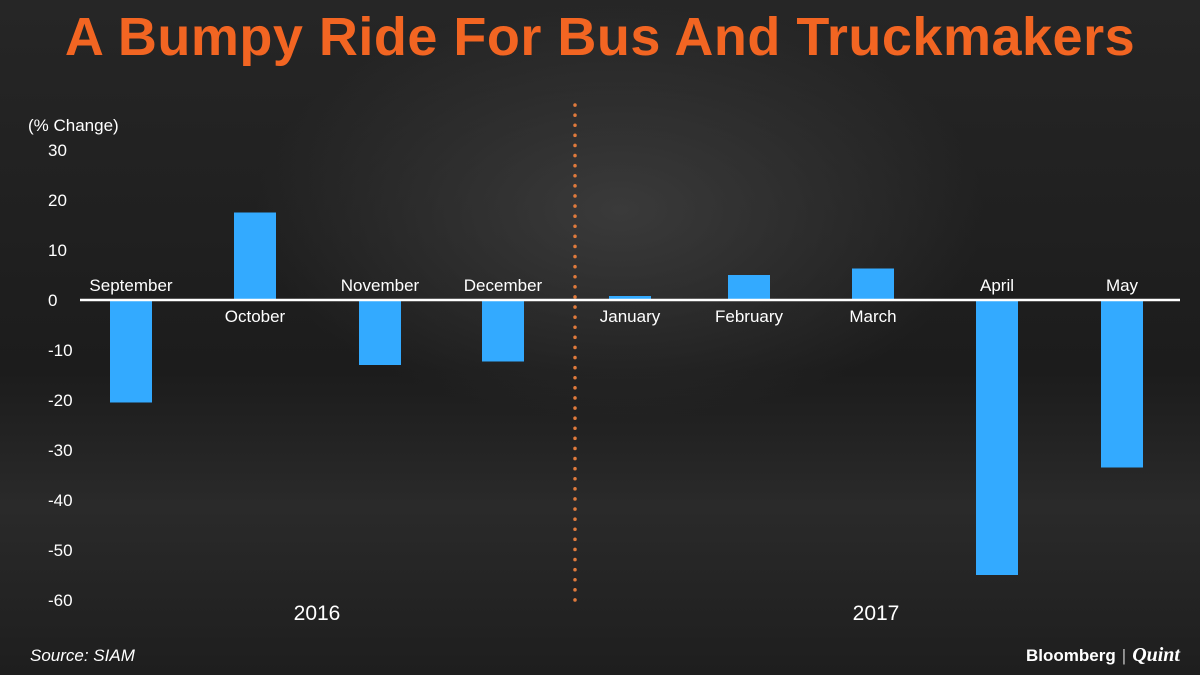 Image resolution: width=1200 pixels, height=675 pixels. I want to click on y-tick-label: -50, so click(60, 550).